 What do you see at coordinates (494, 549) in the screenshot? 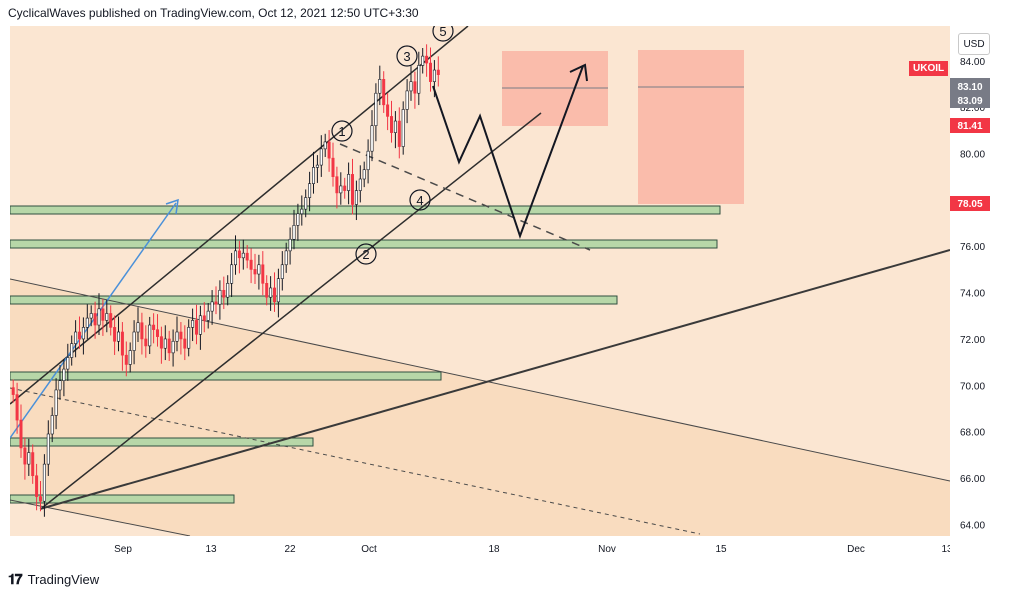
I see `x-tick-label: 18` at bounding box center [494, 549].